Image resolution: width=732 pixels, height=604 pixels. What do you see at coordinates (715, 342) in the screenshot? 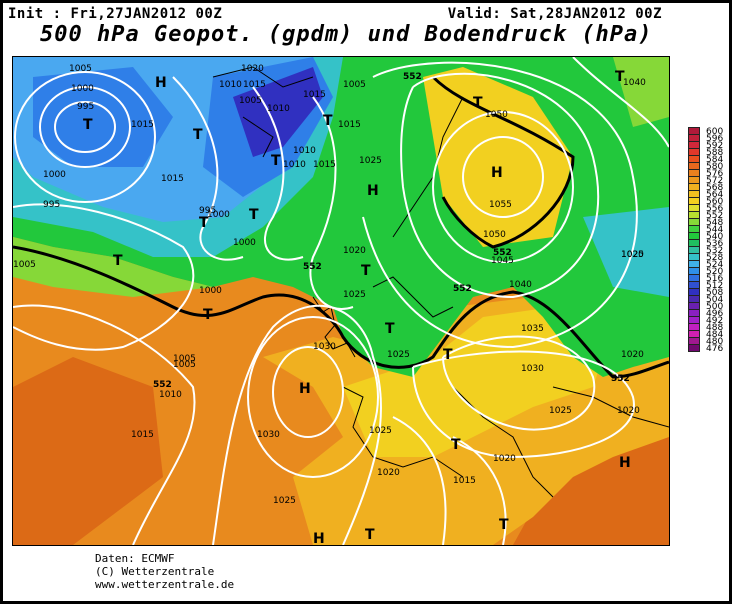
I see `color-scale-label: 480` at bounding box center [715, 342].